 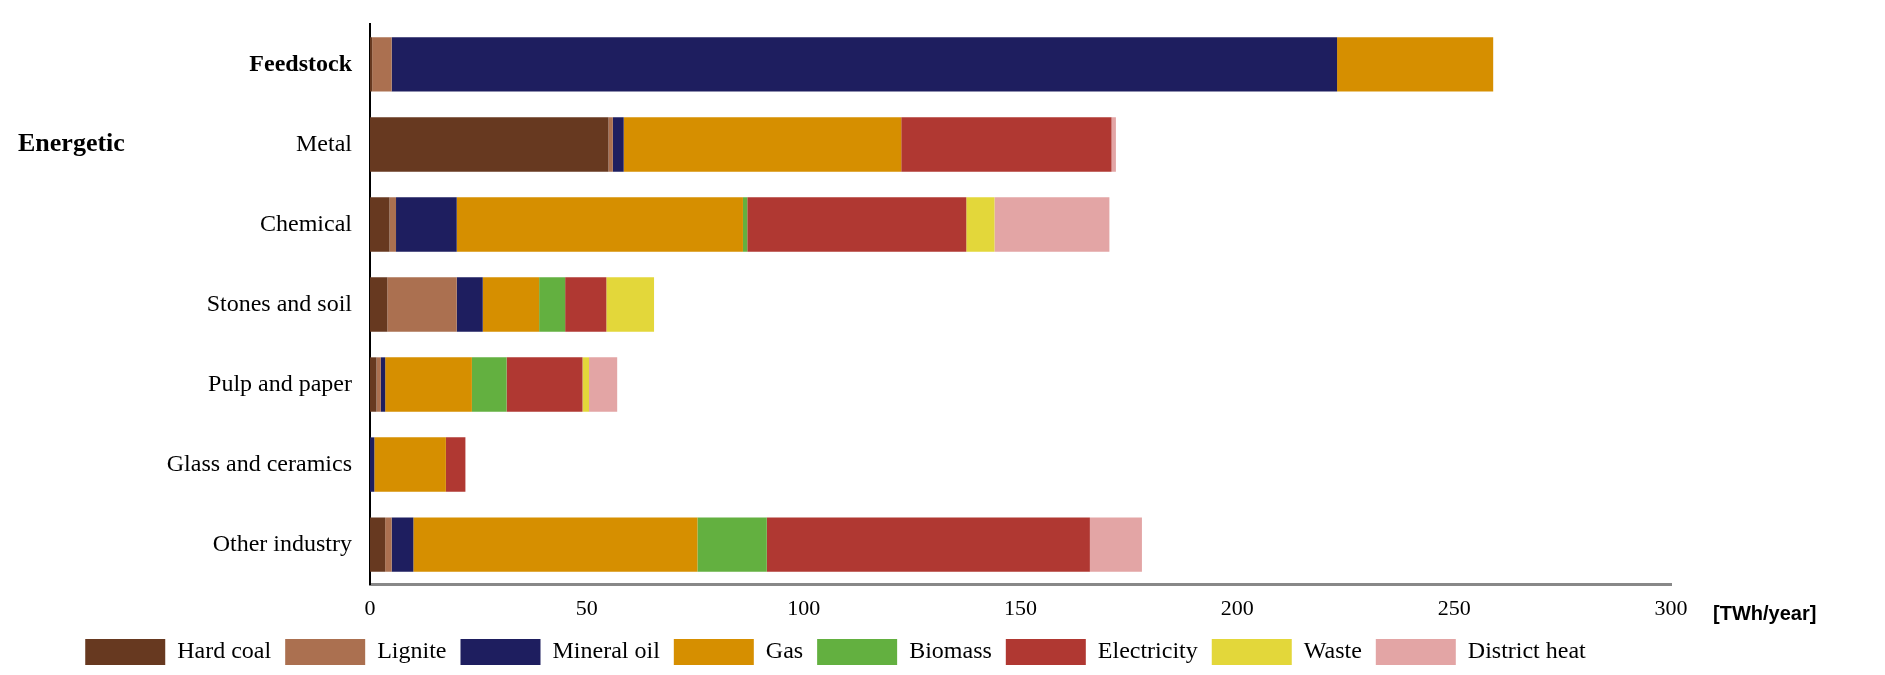 What do you see at coordinates (1671, 607) in the screenshot?
I see `x-tick-label: 300` at bounding box center [1671, 607].